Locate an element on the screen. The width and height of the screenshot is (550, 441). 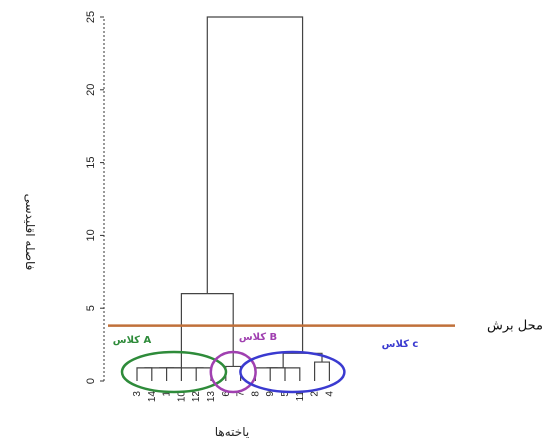
leaf-label-6: 6 is located at coordinates (226, 394).